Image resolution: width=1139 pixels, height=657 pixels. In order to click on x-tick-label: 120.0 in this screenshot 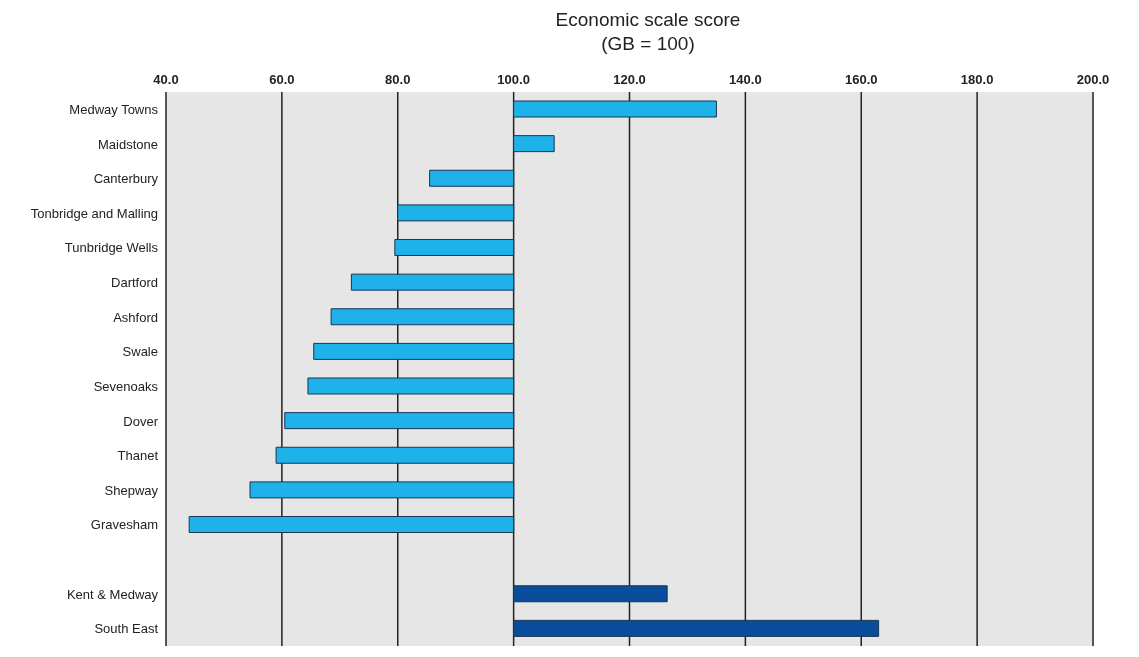, I will do `click(629, 79)`.